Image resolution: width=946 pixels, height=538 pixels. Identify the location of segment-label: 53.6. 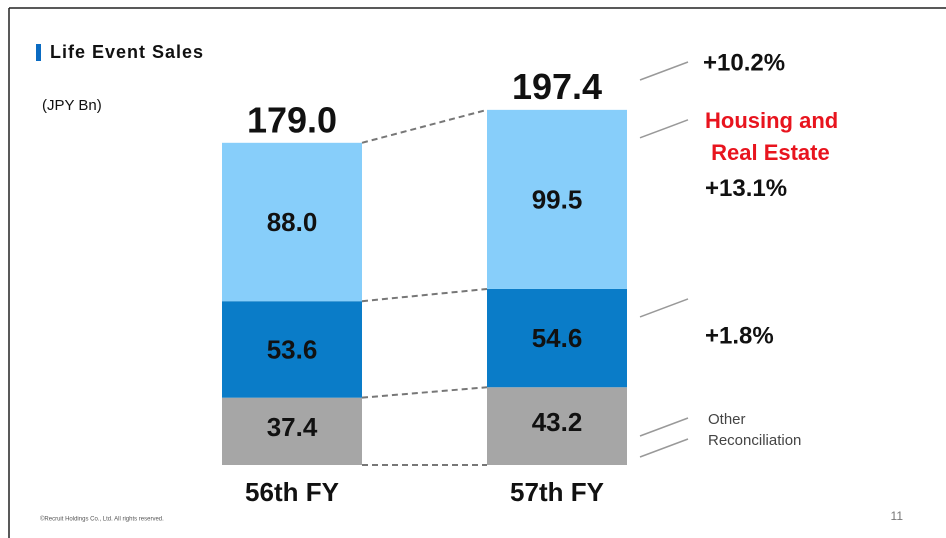
(292, 349).